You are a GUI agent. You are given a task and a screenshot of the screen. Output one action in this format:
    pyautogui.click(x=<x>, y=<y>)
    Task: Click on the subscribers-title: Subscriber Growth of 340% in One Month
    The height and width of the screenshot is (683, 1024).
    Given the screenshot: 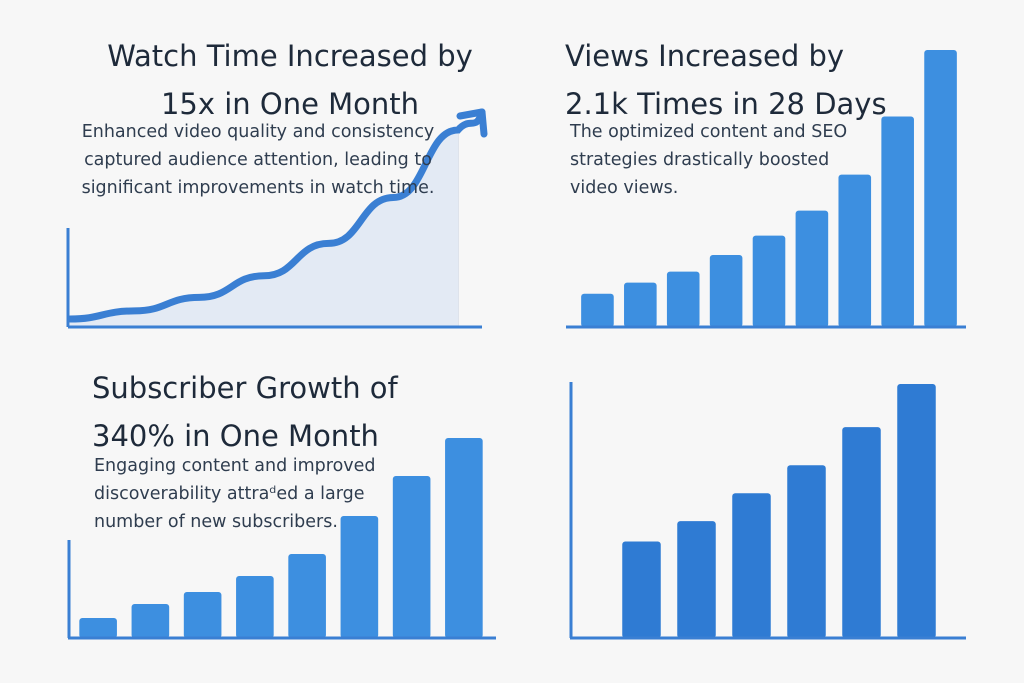 What is the action you would take?
    pyautogui.click(x=302, y=412)
    